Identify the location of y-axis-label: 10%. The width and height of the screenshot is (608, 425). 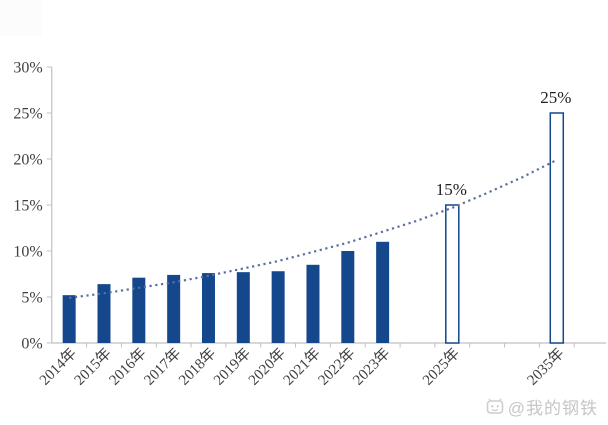
(27, 252).